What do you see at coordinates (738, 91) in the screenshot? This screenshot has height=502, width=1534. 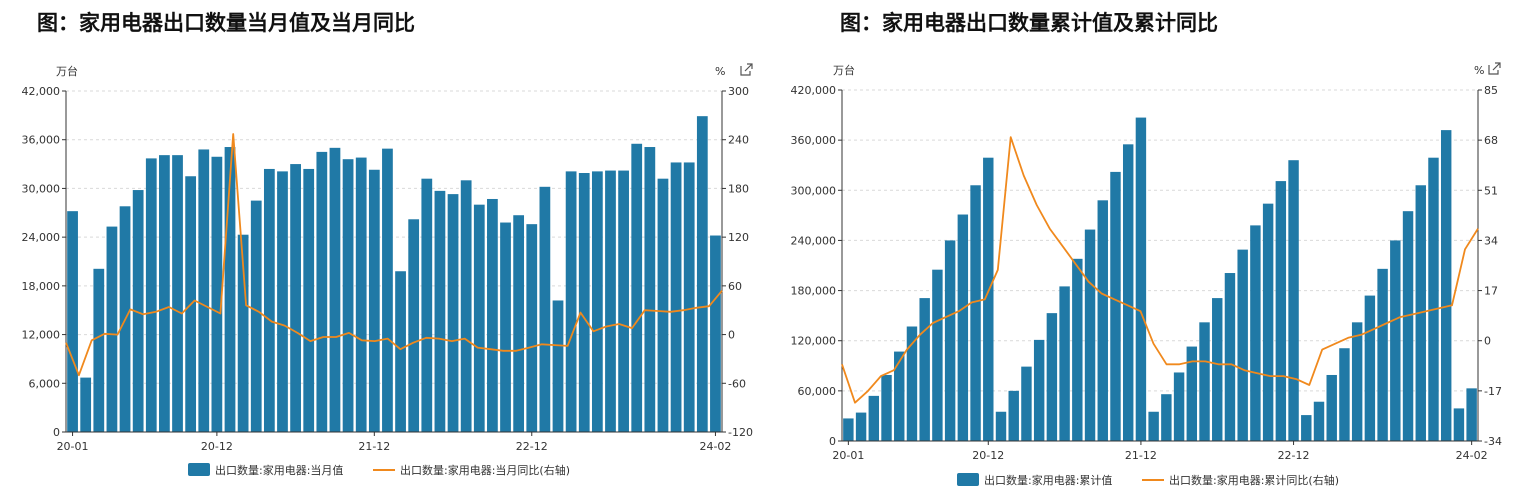 I see `y-right-tick-label: 300` at bounding box center [738, 91].